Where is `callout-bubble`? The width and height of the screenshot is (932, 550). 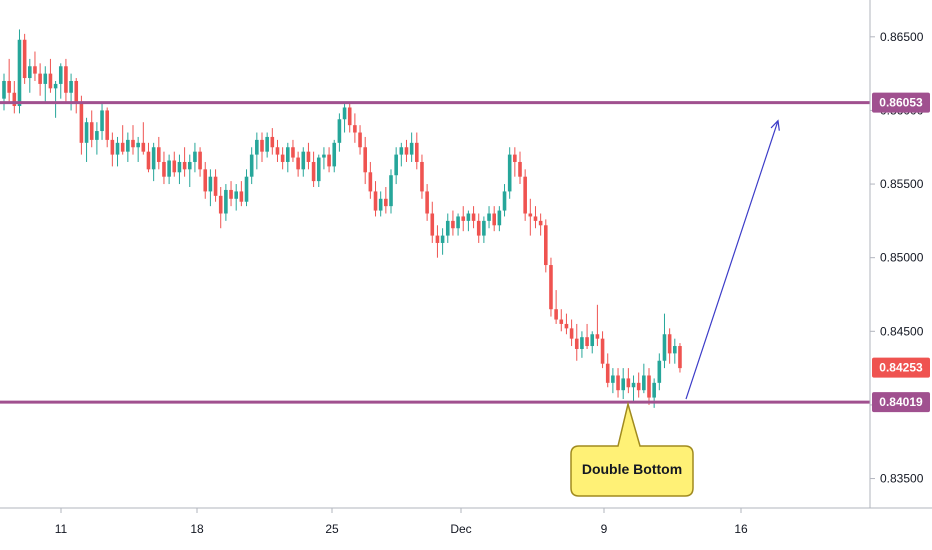
callout-bubble is located at coordinates (632, 449).